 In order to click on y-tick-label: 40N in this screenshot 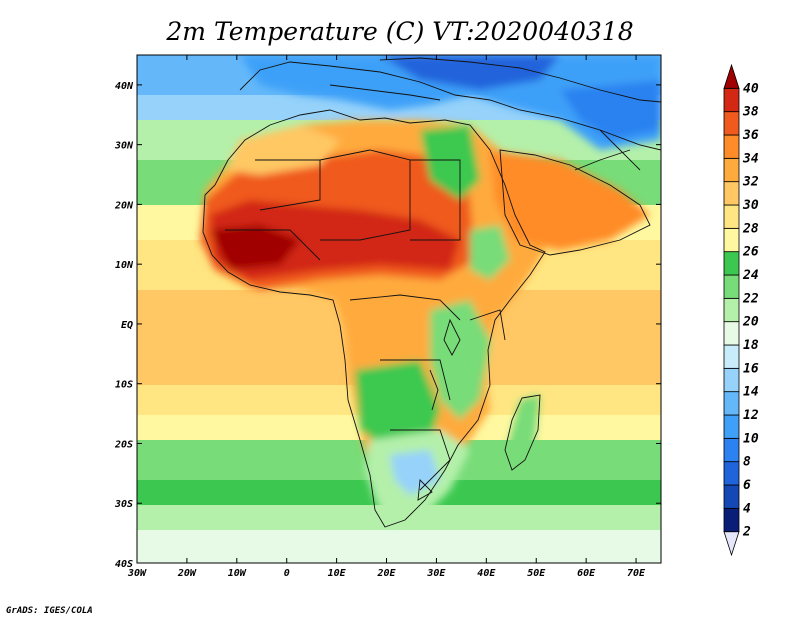, I will do `click(124, 86)`.